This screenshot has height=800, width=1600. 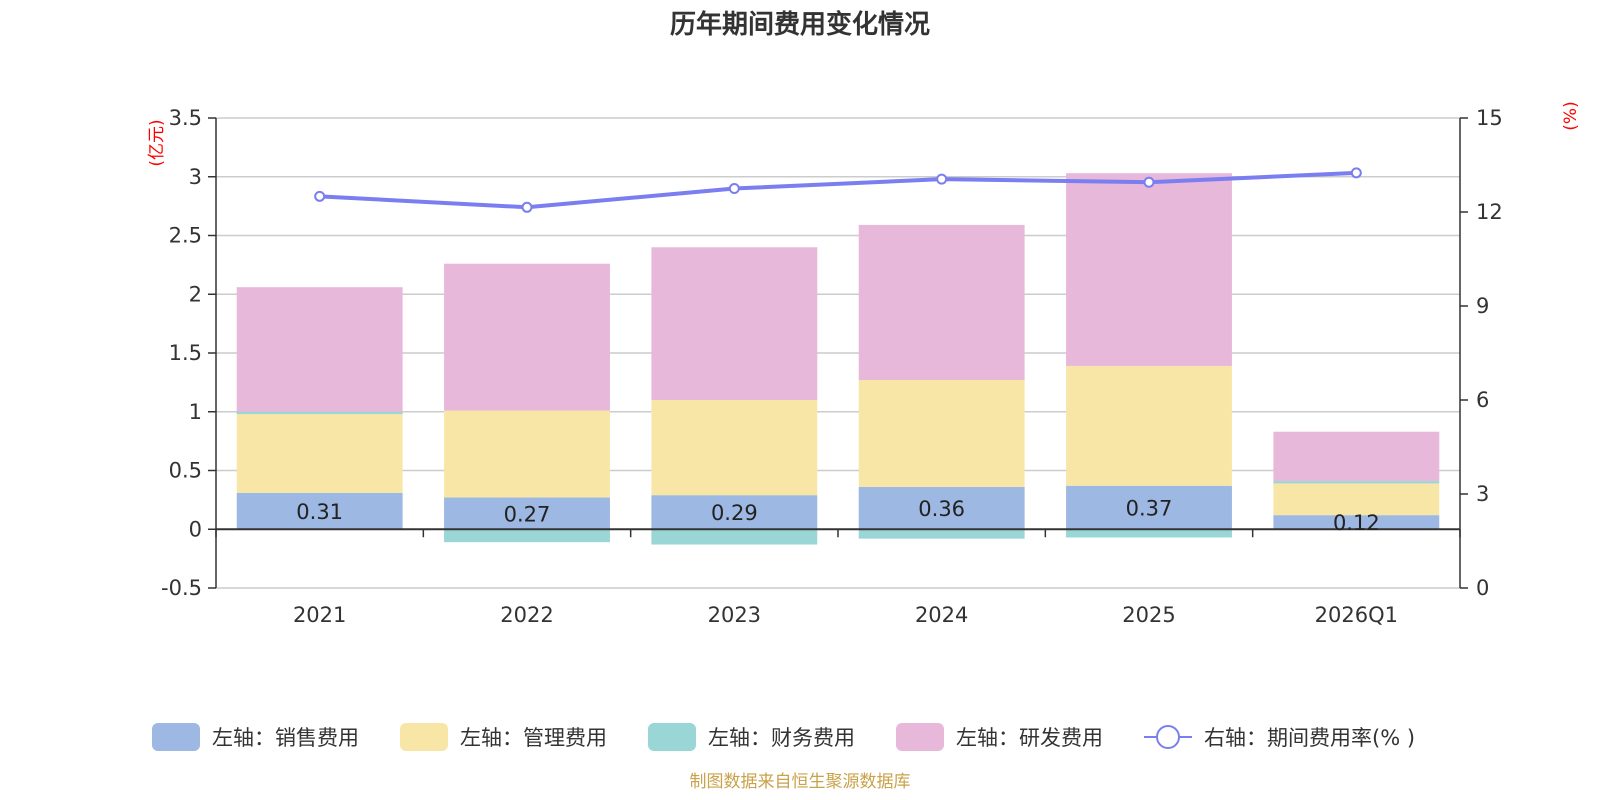 What do you see at coordinates (195, 294) in the screenshot?
I see `left-axis-tick-label: 2` at bounding box center [195, 294].